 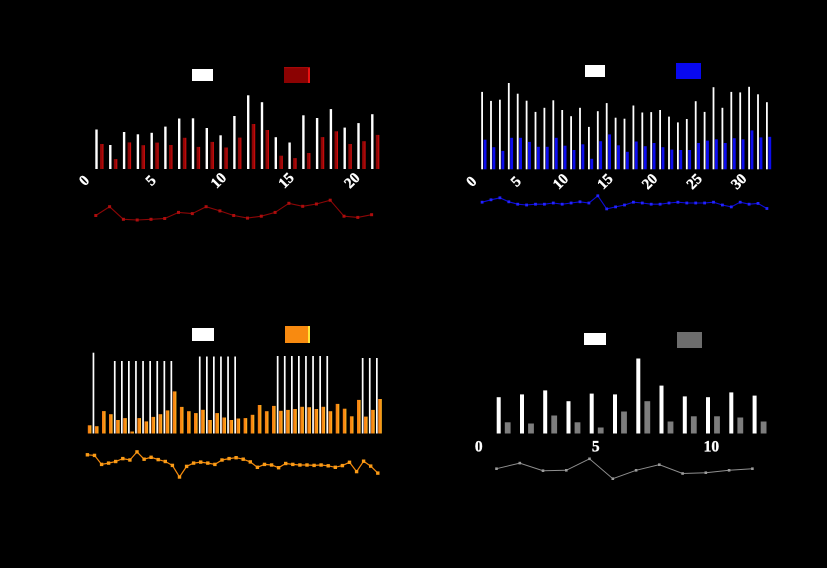 What do you see at coordinates (596, 447) in the screenshot?
I see `svg-text: 5` at bounding box center [596, 447].